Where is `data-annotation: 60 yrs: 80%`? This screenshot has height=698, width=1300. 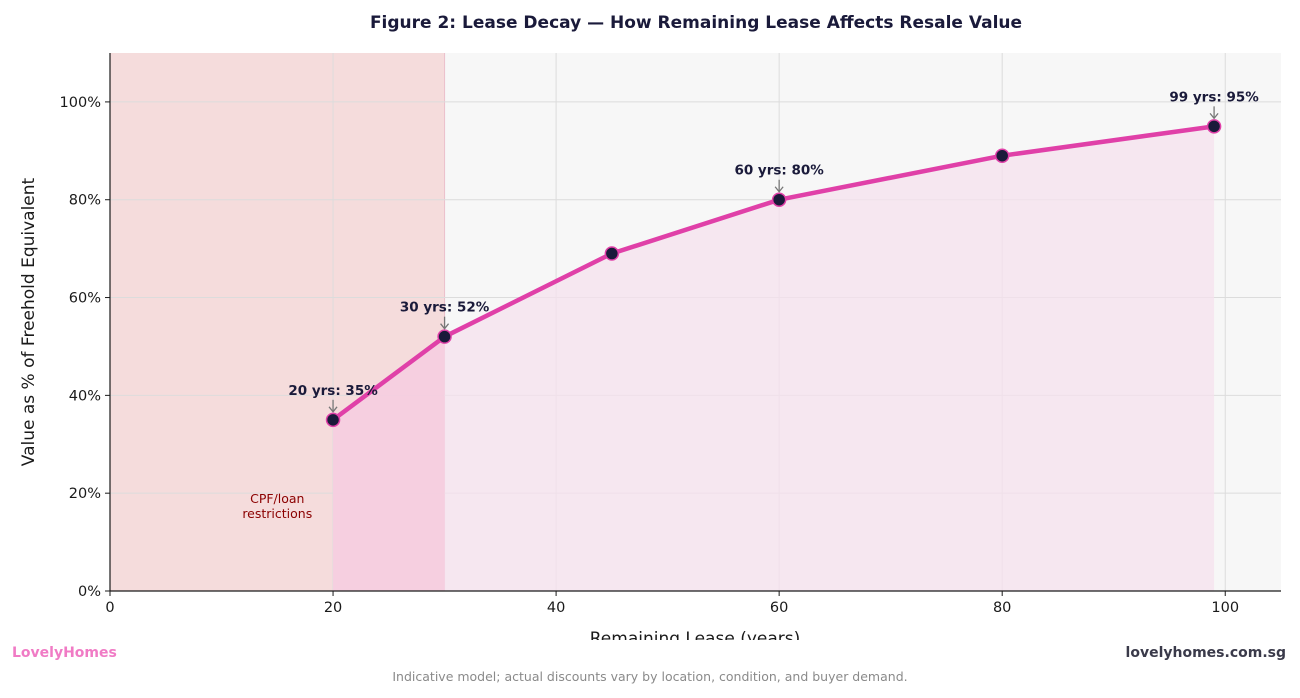
data-annotation: 60 yrs: 80% is located at coordinates (779, 171).